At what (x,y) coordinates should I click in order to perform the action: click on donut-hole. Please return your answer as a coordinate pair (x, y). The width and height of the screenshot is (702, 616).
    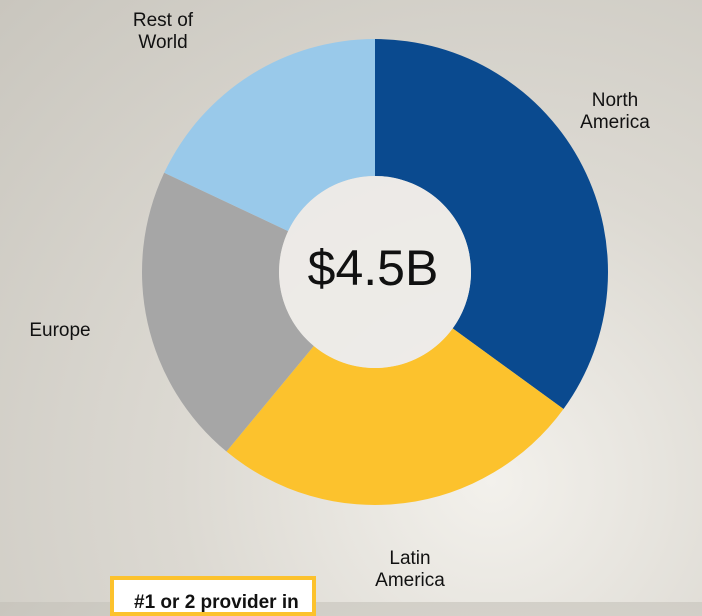
    Looking at the image, I should click on (375, 272).